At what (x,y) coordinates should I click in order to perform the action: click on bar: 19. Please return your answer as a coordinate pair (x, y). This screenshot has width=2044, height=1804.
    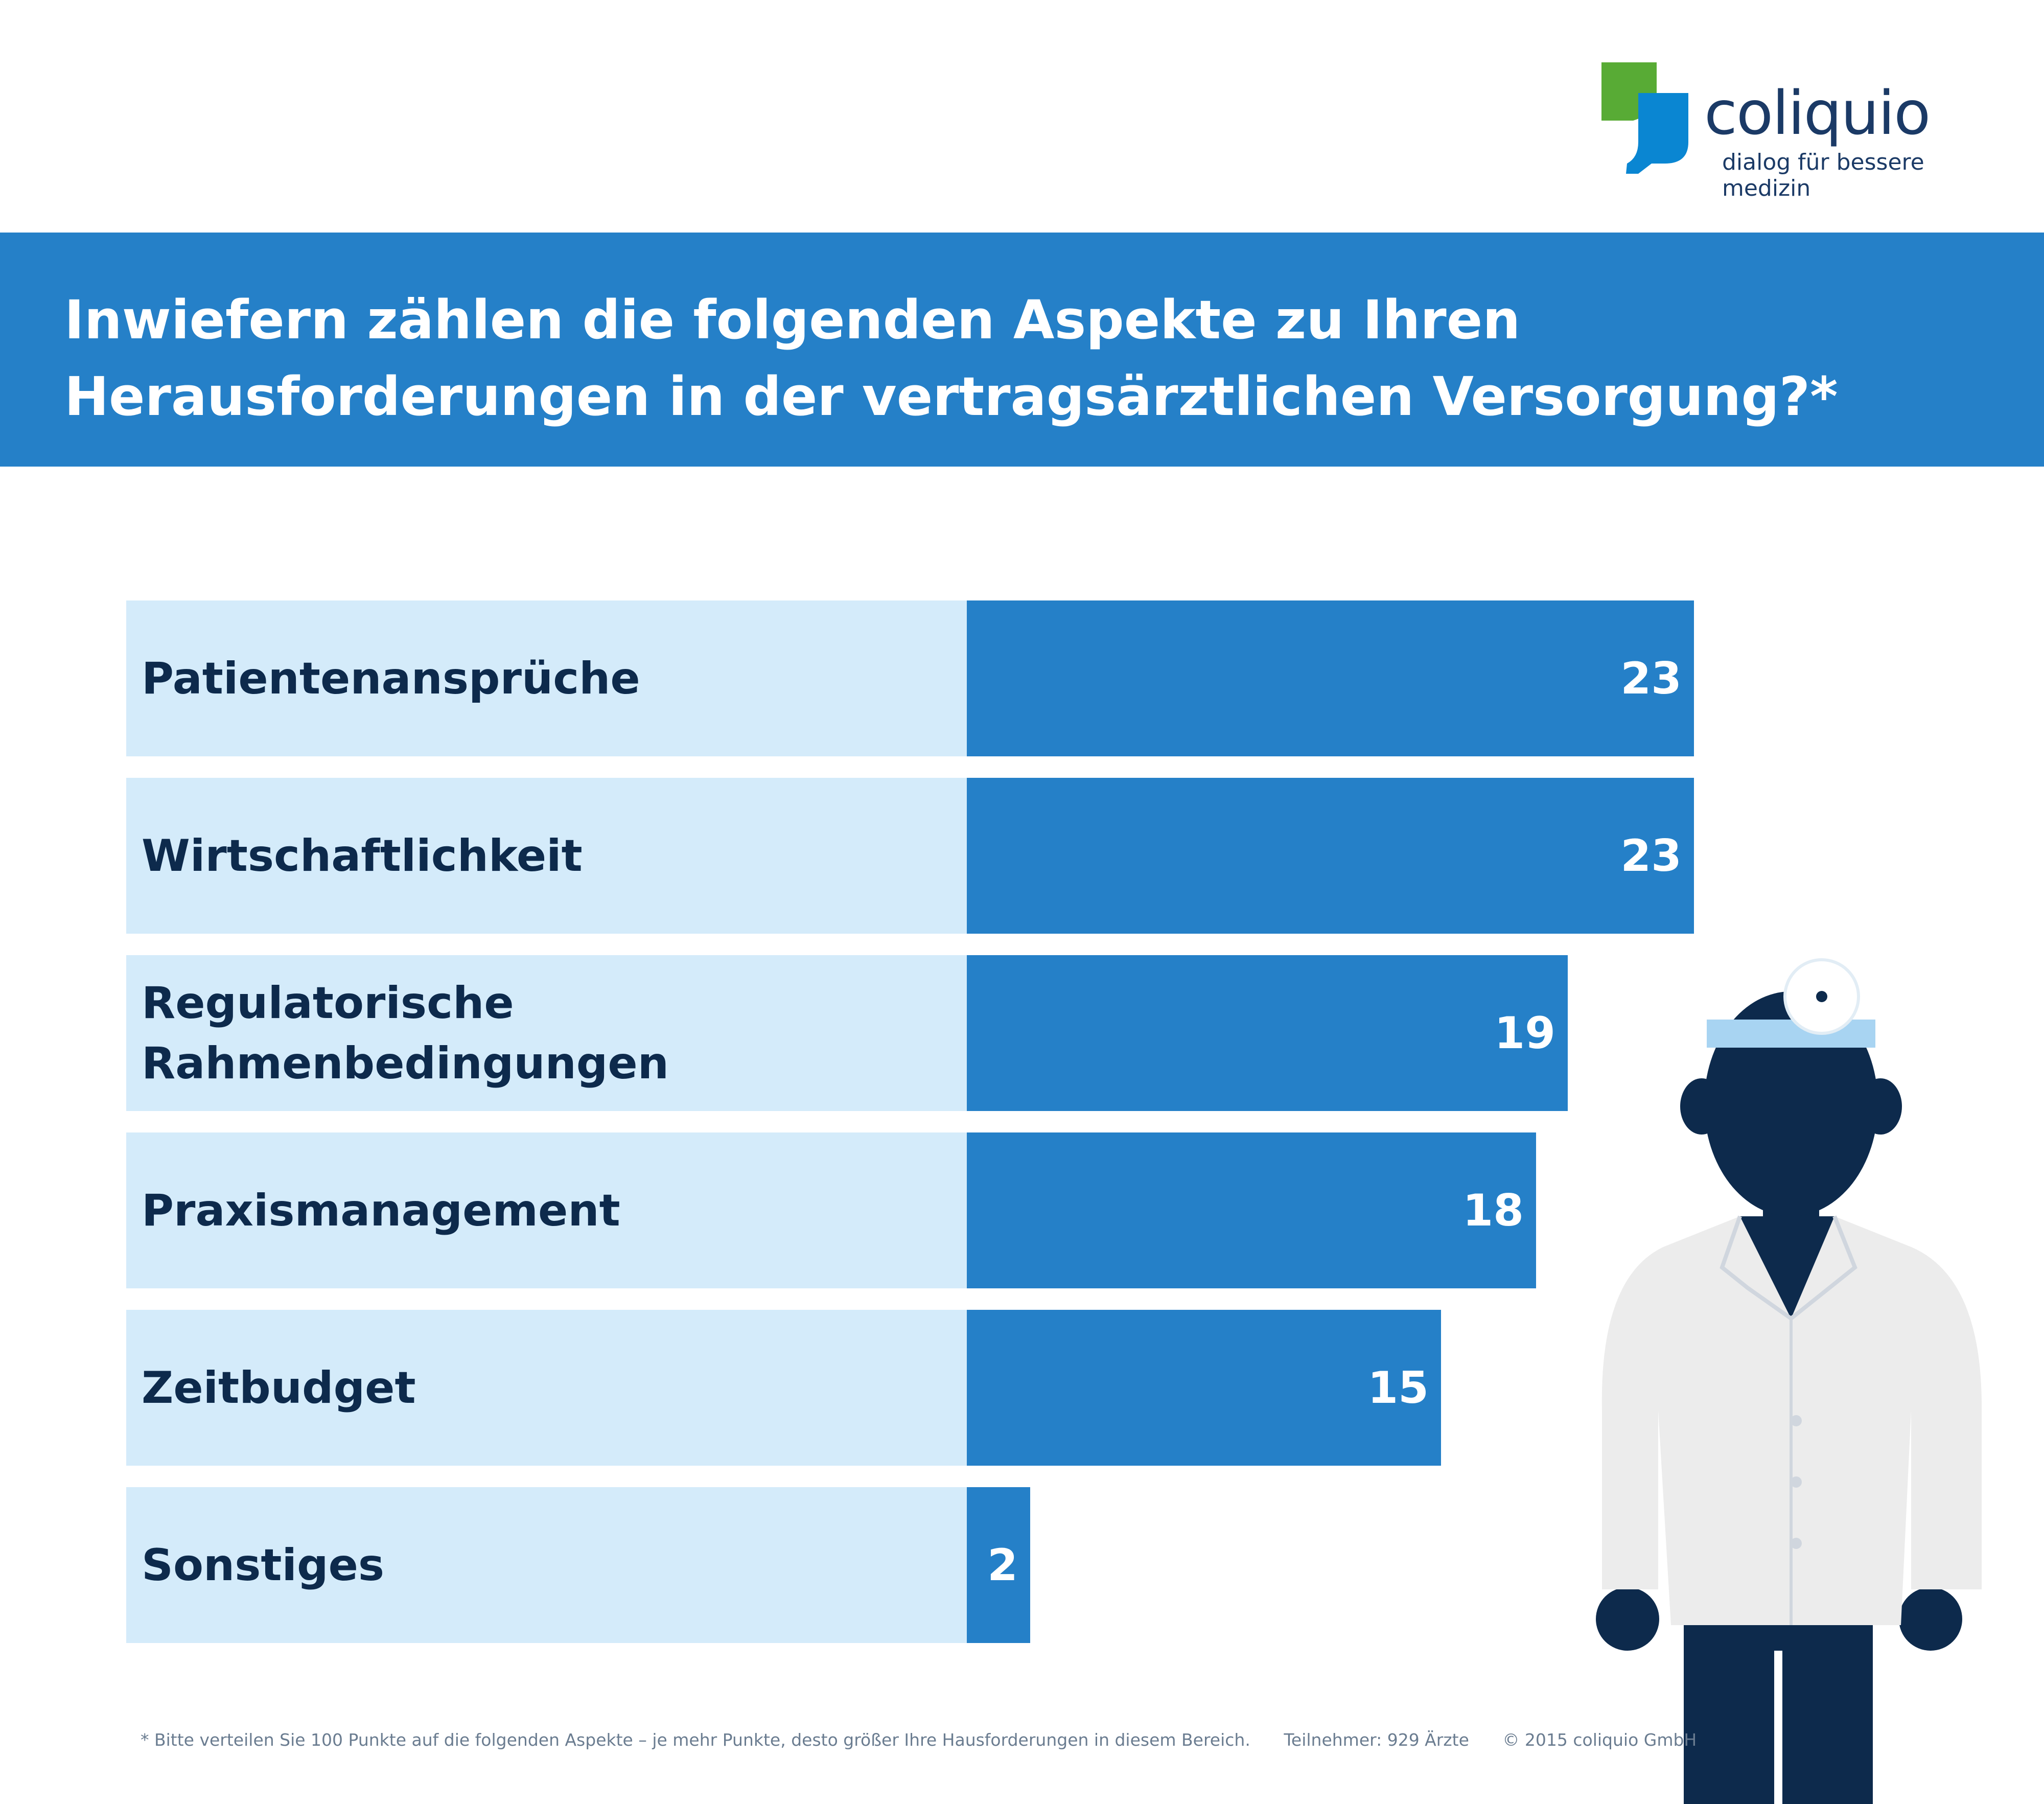
    Looking at the image, I should click on (1267, 1033).